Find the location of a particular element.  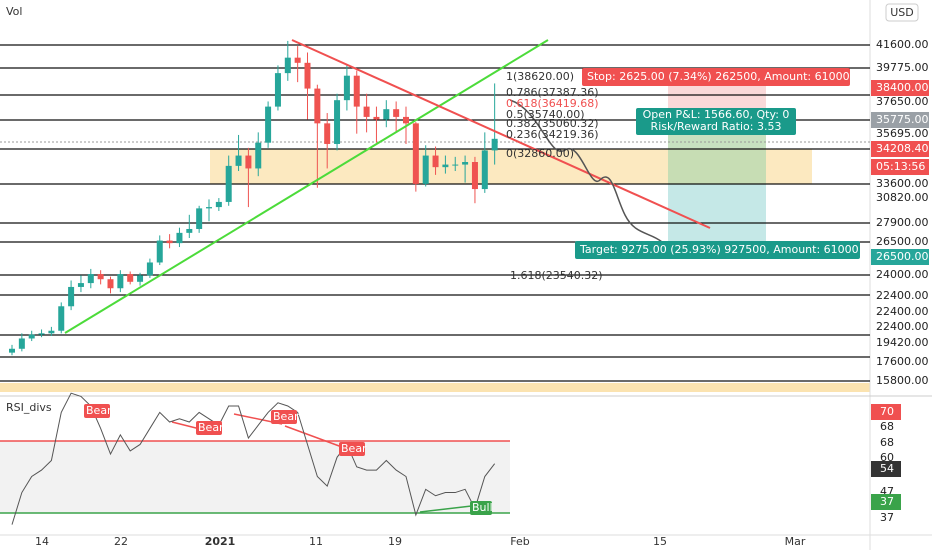

x-tick-label: 22 is located at coordinates (121, 541).